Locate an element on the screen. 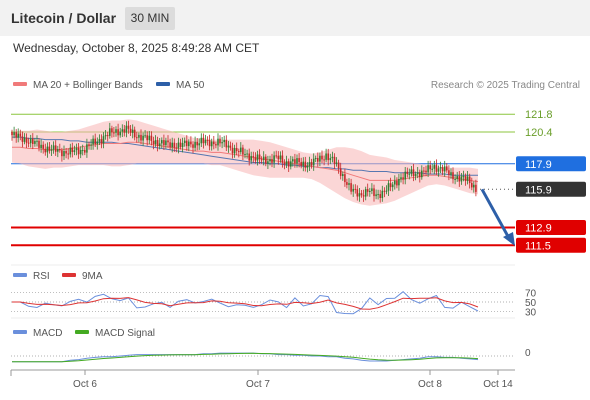 This screenshot has width=590, height=400. level-label-120.4: 120.4 is located at coordinates (539, 133).